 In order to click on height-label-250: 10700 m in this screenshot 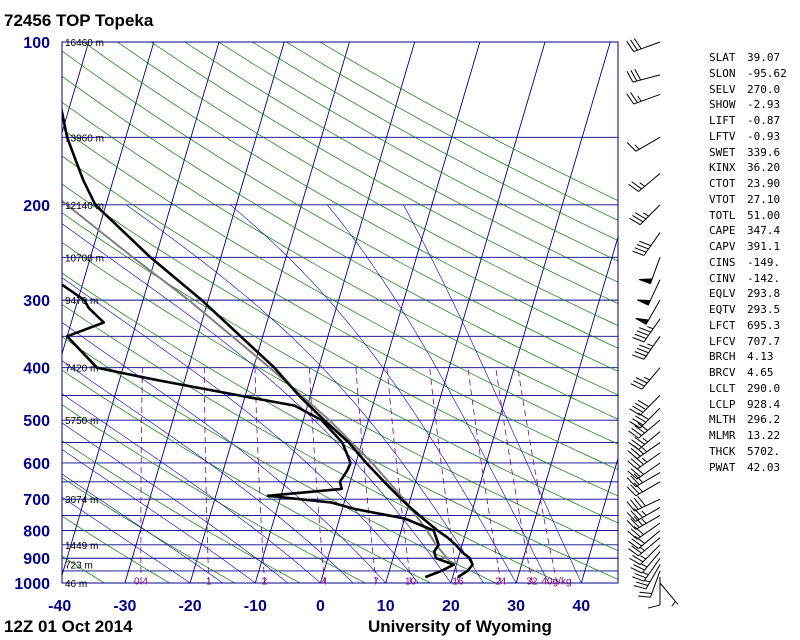, I will do `click(84, 258)`.